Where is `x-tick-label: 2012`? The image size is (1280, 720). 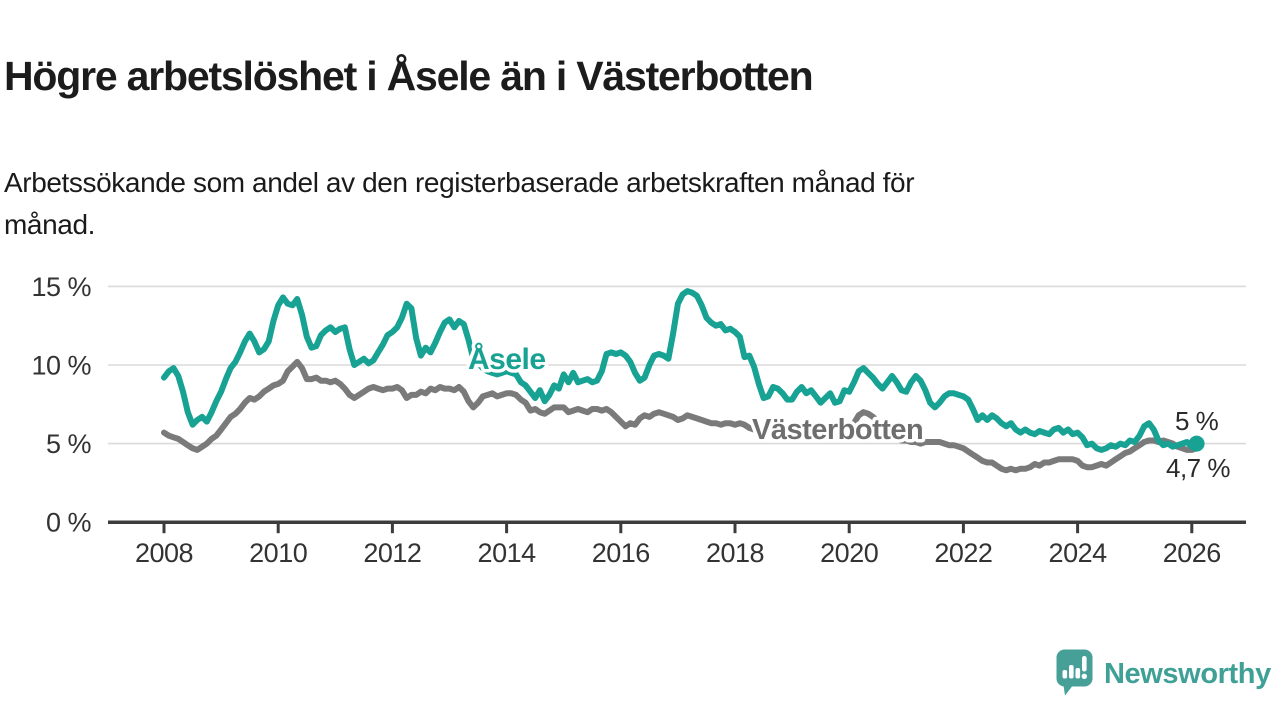 x-tick-label: 2012 is located at coordinates (392, 553).